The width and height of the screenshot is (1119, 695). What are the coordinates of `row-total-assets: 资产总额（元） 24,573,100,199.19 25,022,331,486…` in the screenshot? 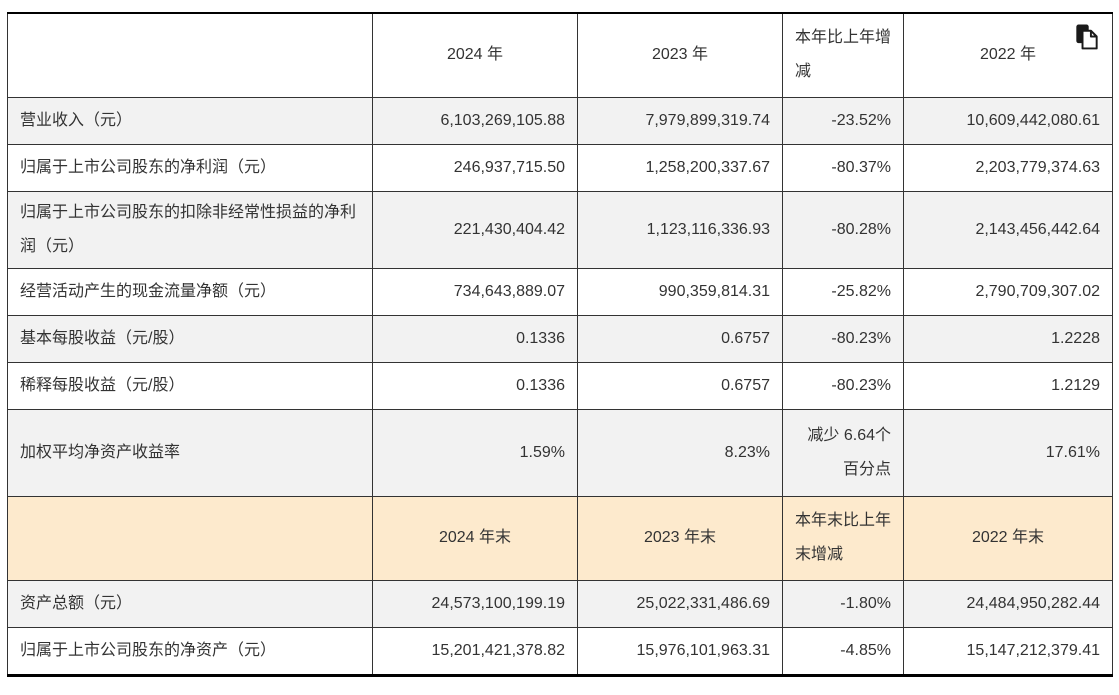 It's located at (560, 603).